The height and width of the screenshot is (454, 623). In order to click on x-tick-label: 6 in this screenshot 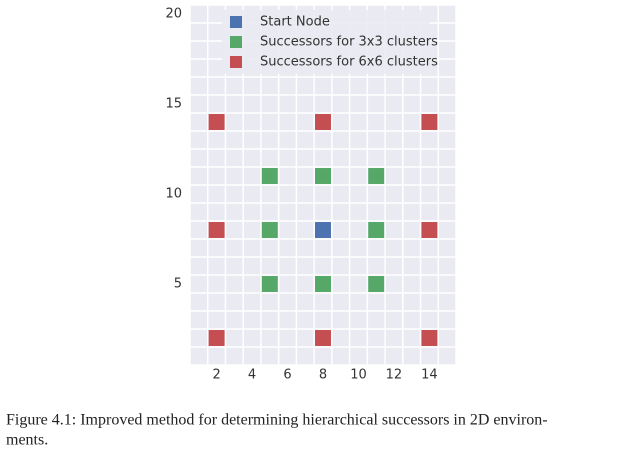, I will do `click(287, 375)`.